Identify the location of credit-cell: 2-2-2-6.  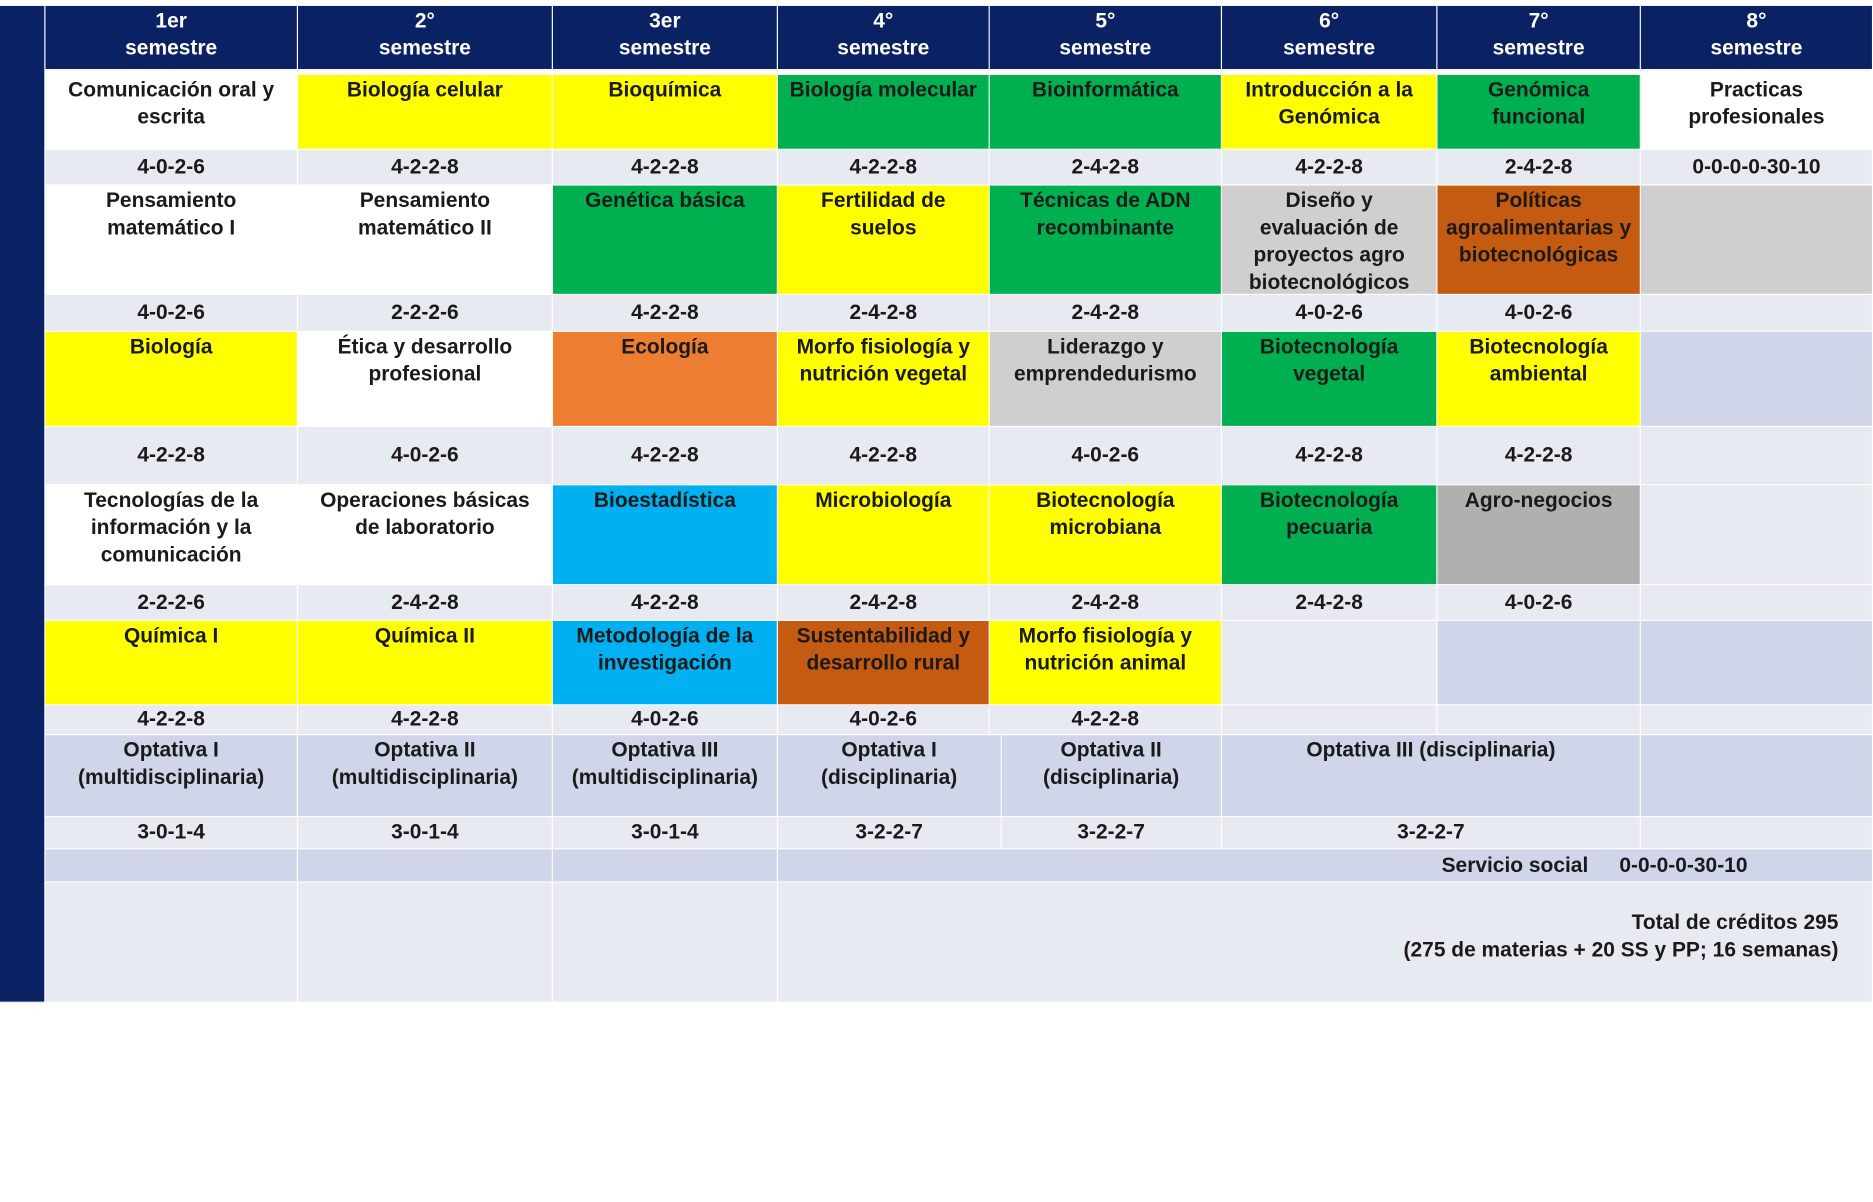
(425, 313).